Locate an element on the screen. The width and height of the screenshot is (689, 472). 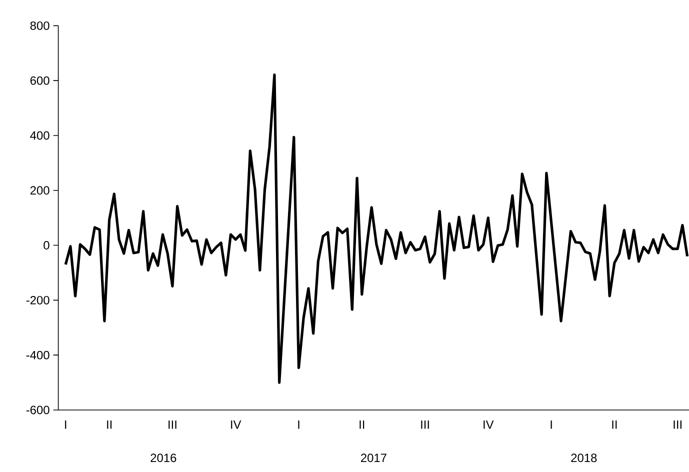
text: 2016 is located at coordinates (163, 458).